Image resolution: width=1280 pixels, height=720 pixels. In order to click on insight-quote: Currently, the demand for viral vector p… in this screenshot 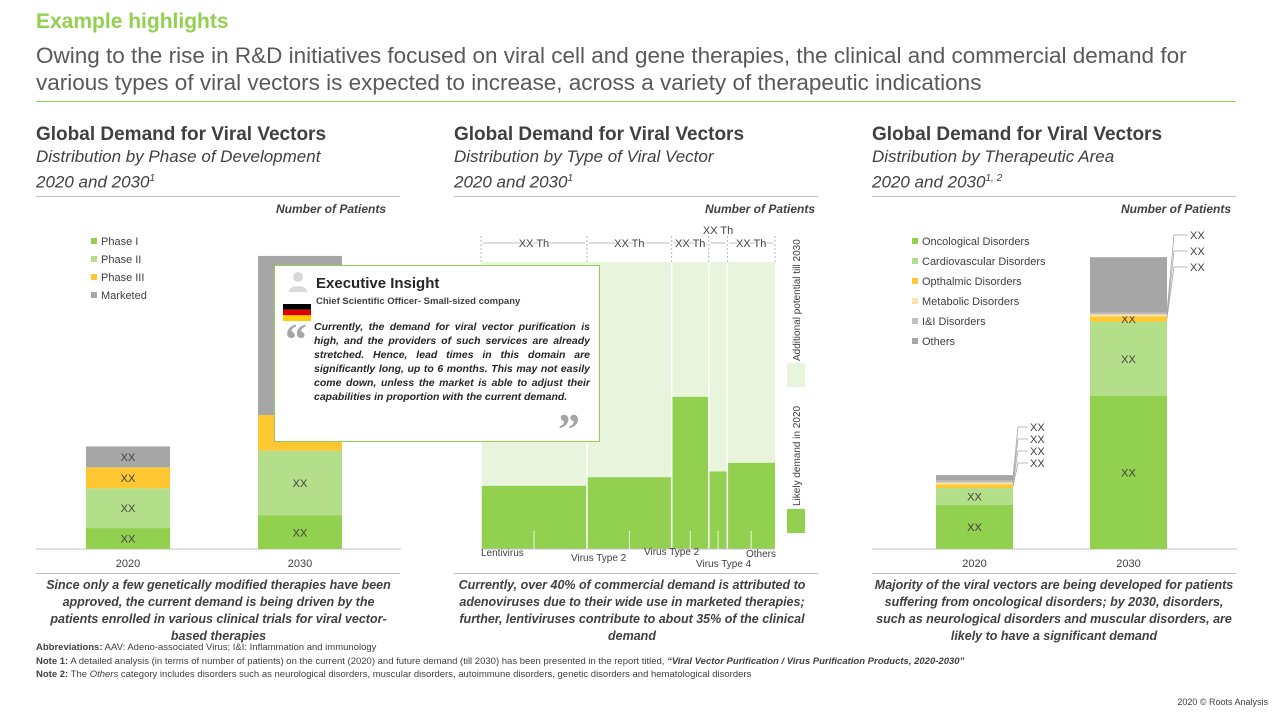, I will do `click(452, 362)`.